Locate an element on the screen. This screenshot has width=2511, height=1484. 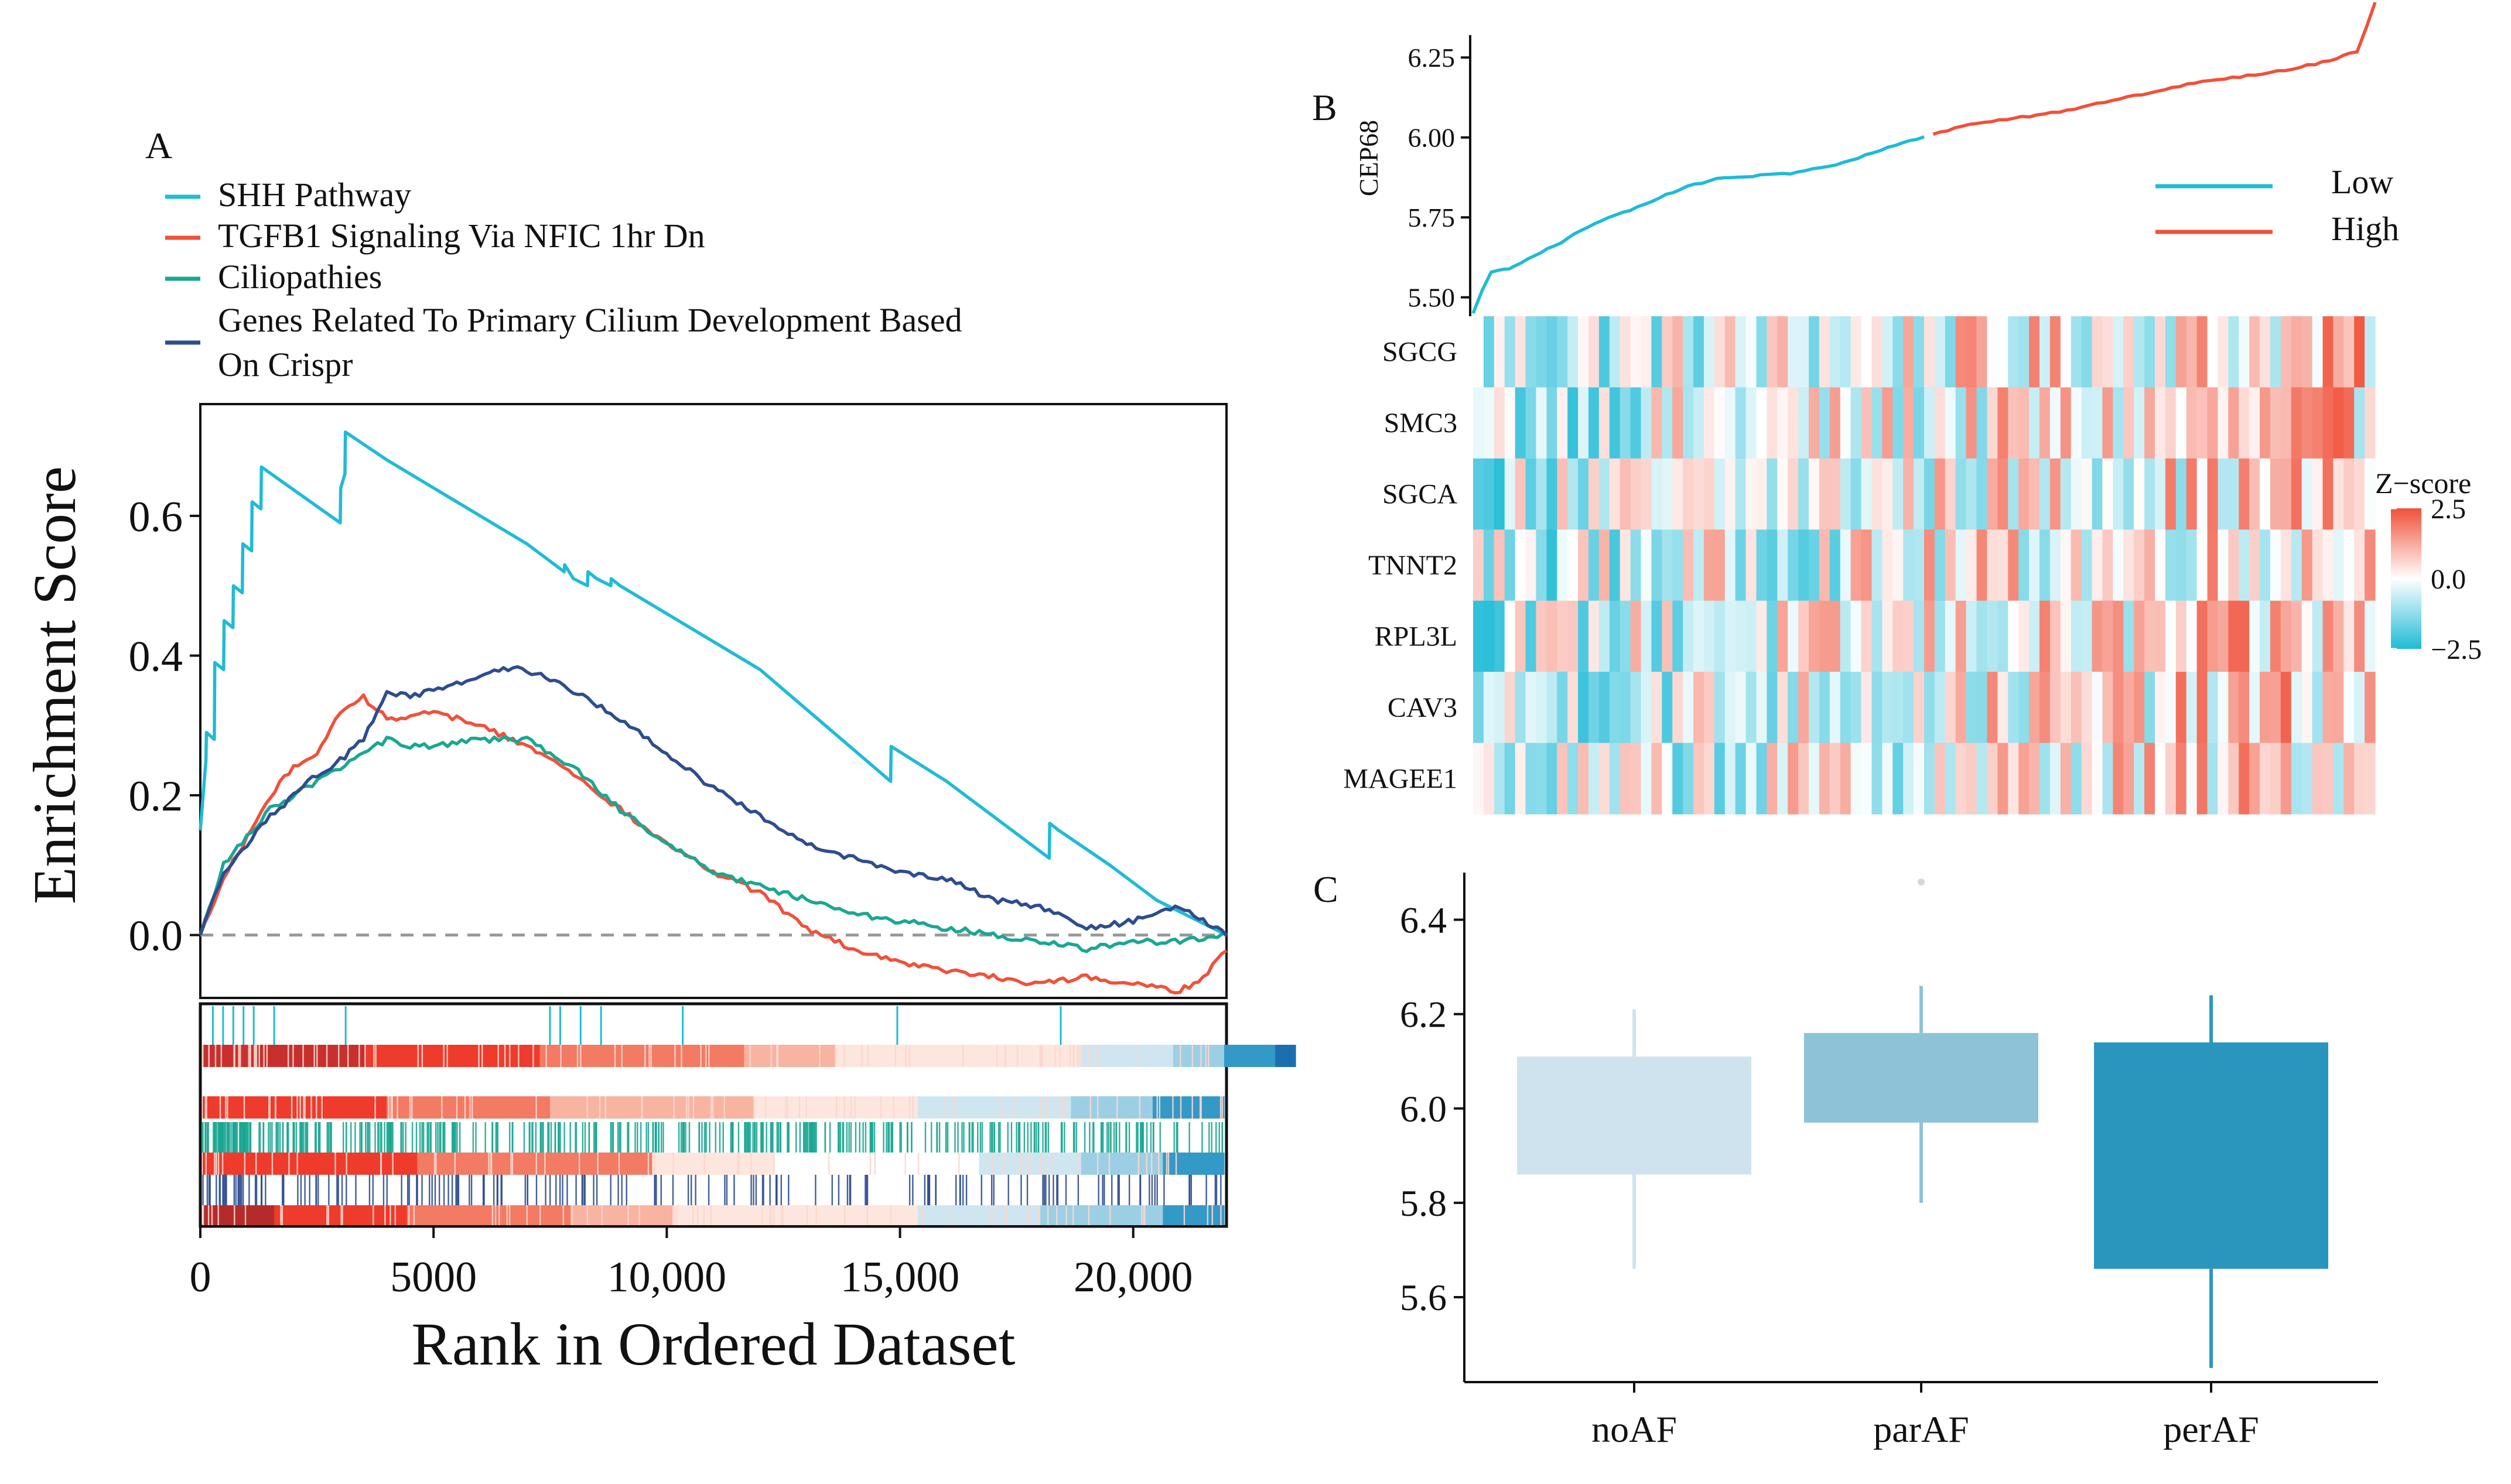
rug-tick-tgfb1-b-band is located at coordinates (295, 1107).